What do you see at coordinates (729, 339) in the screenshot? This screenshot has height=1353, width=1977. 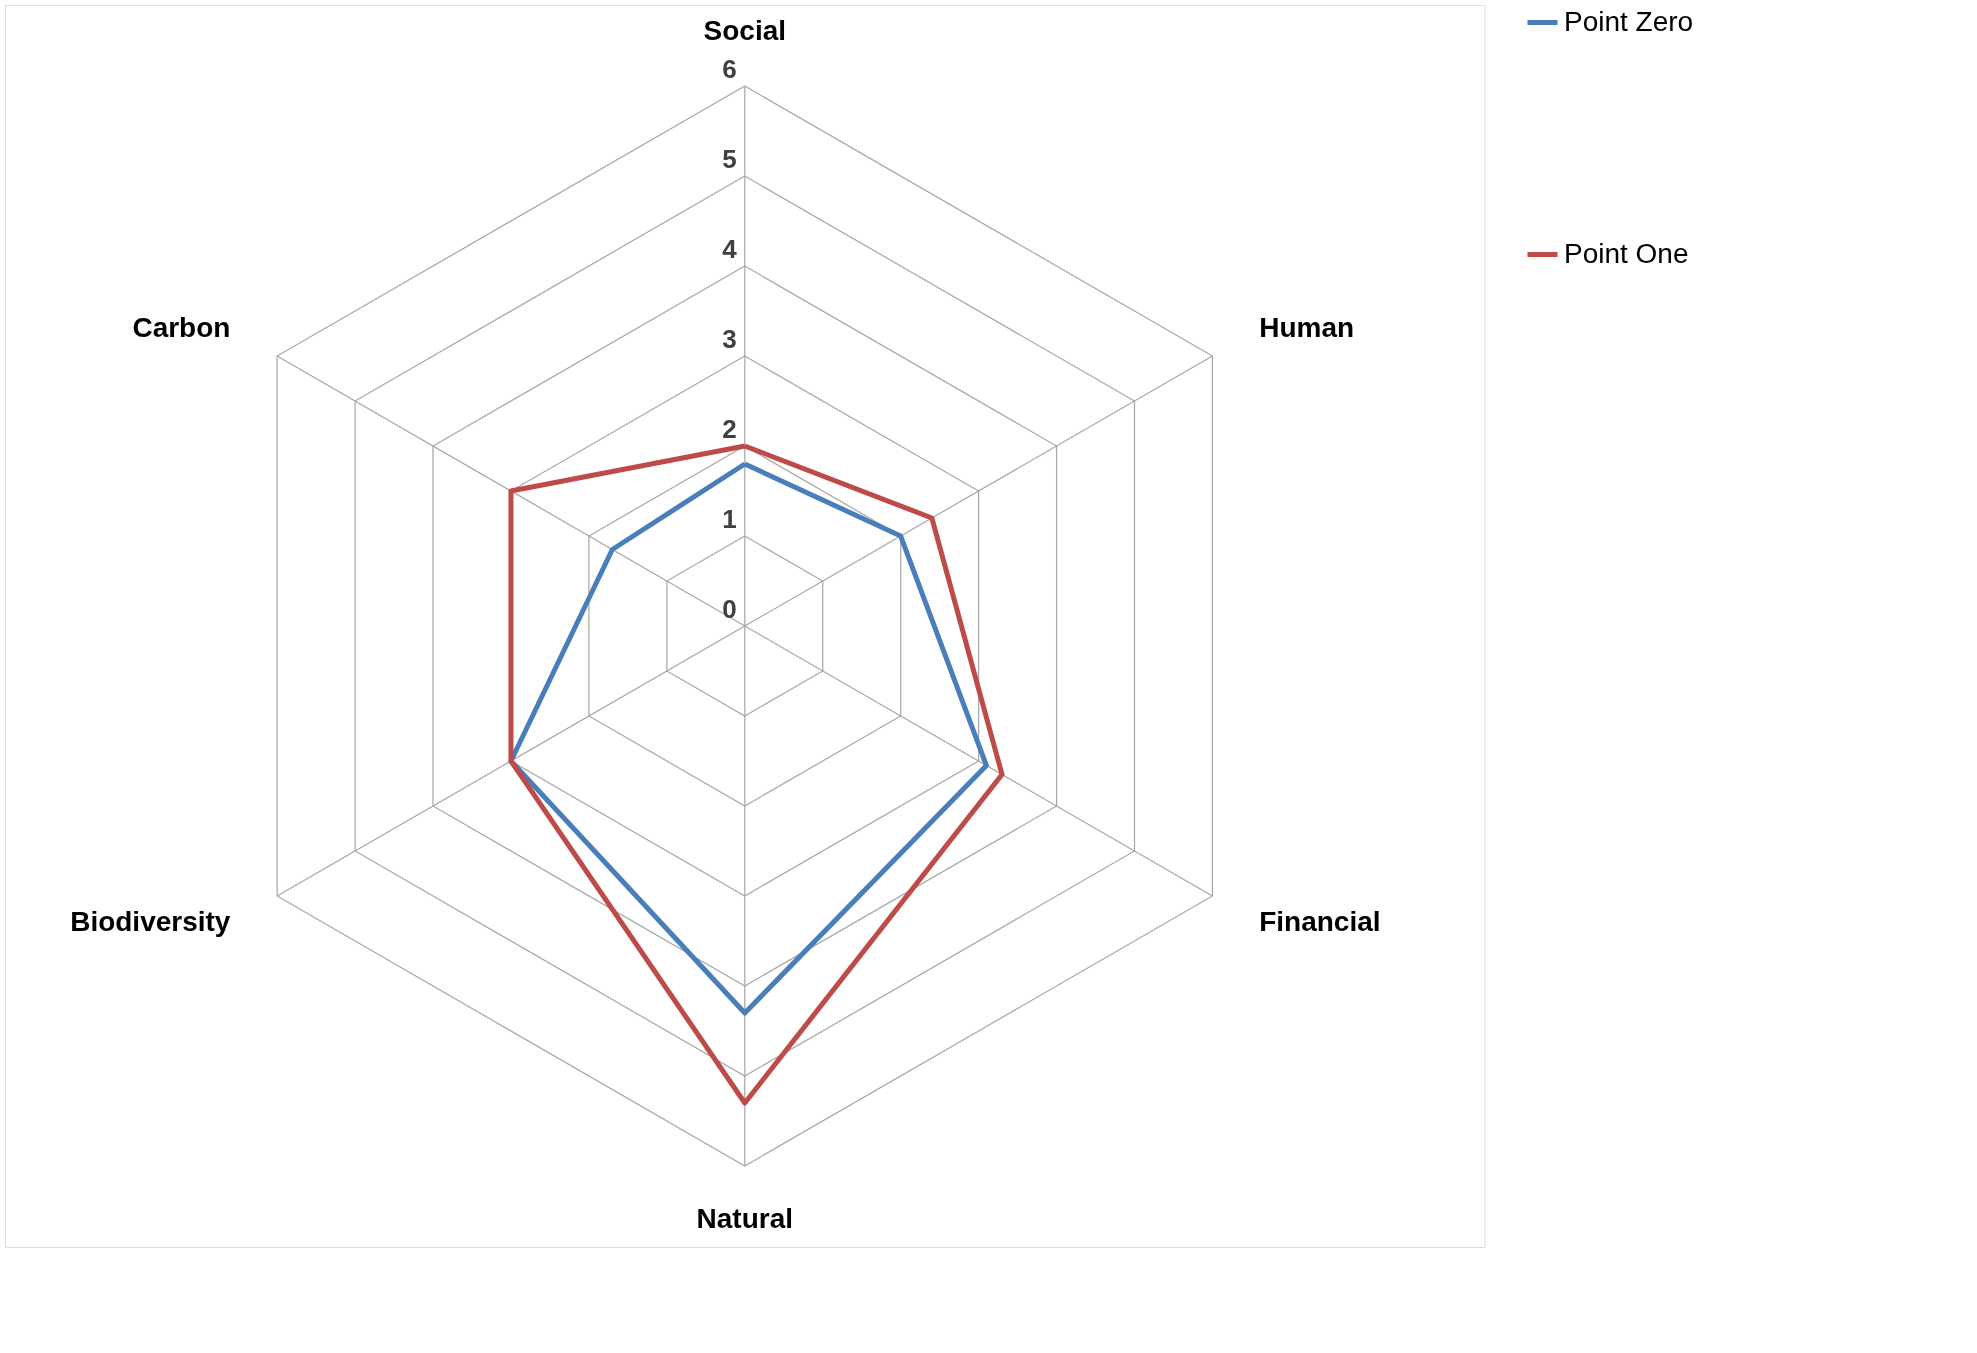 I see `y-tick-label: 3` at bounding box center [729, 339].